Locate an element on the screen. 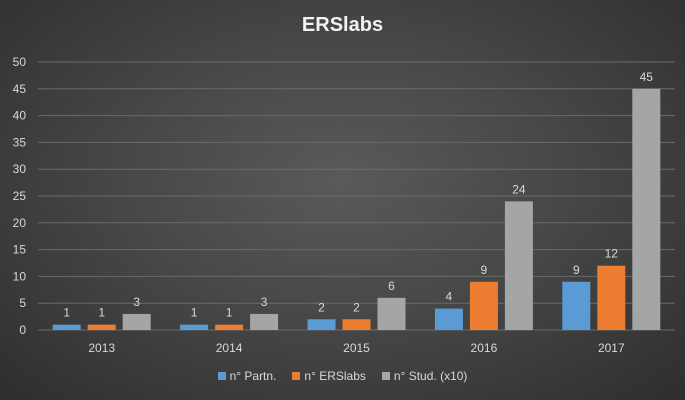 Image resolution: width=685 pixels, height=400 pixels. x-tick-label: 2015 is located at coordinates (356, 348).